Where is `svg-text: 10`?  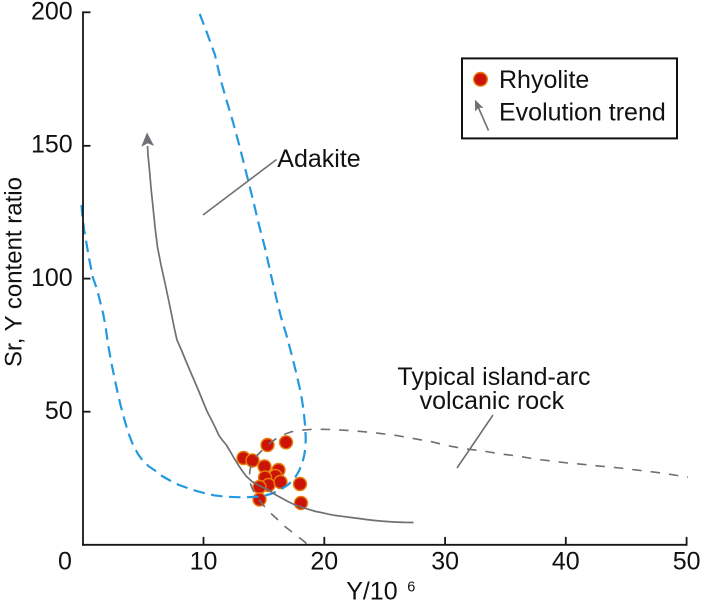
svg-text: 10 is located at coordinates (204, 562).